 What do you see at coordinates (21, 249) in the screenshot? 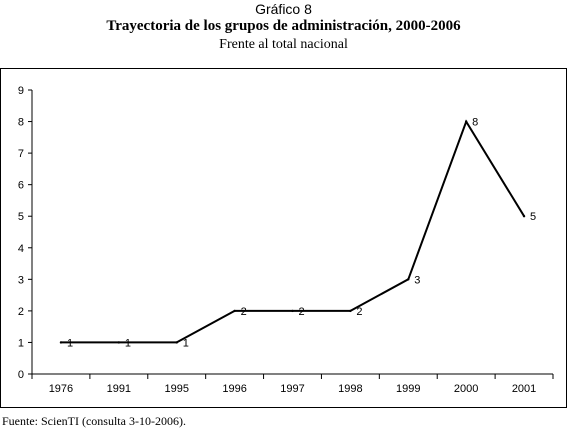
I see `y-tick-label: 4` at bounding box center [21, 249].